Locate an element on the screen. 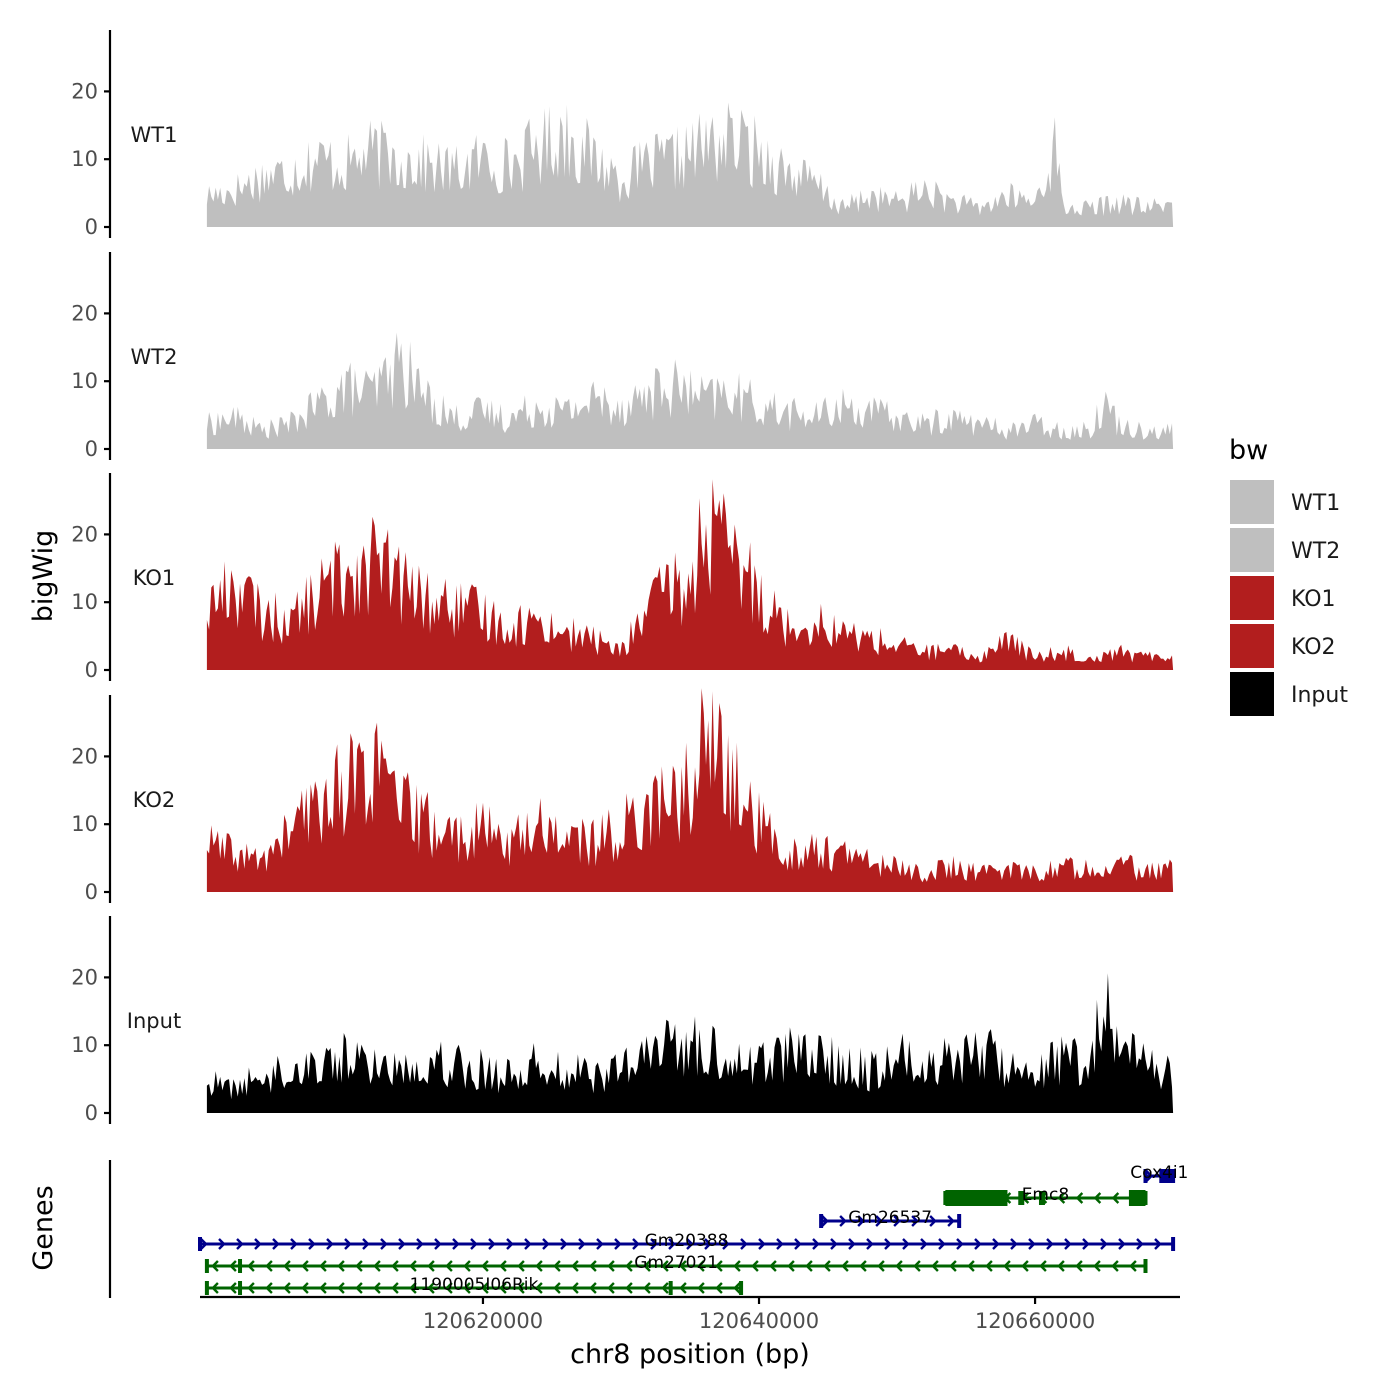 This screenshot has height=1400, width=1400. track-wt2: 0 10 20 WT2 is located at coordinates (622, 356).